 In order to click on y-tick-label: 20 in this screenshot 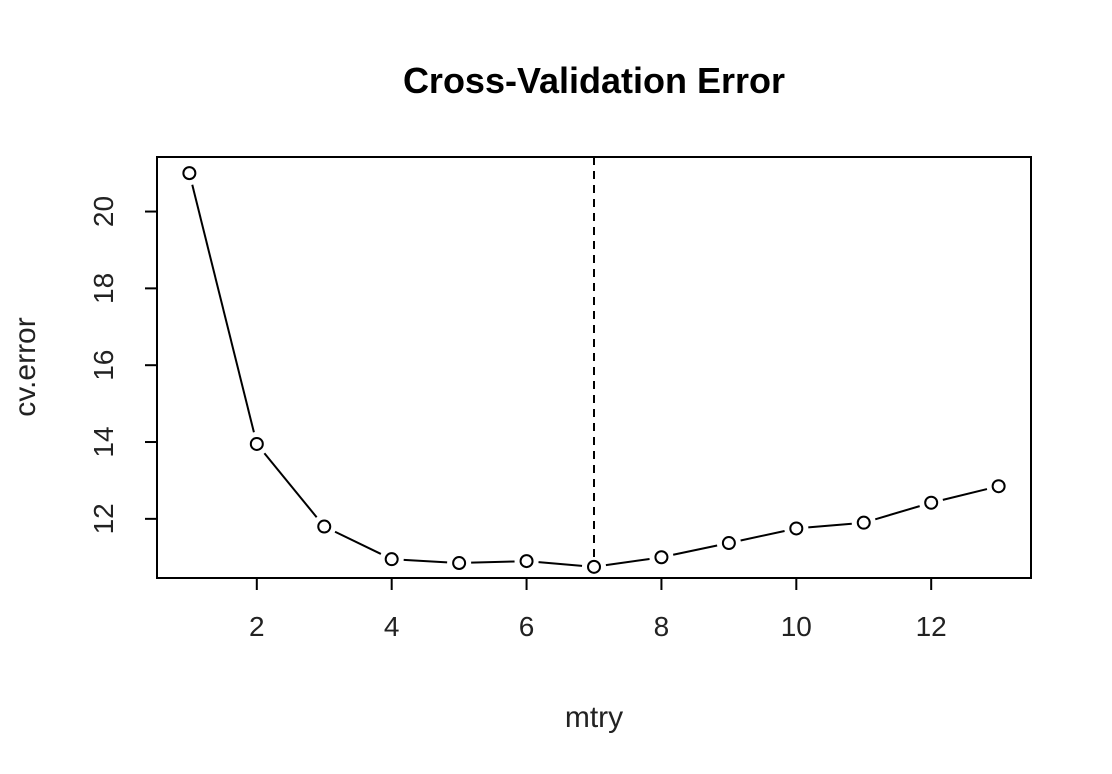, I will do `click(103, 211)`.